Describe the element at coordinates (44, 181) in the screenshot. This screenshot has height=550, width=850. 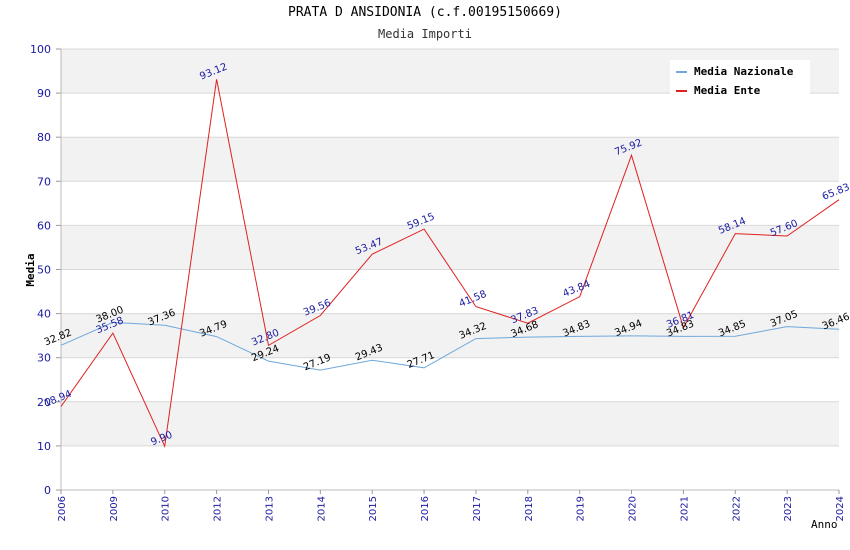
I see `y-tick-label: 70` at that location.